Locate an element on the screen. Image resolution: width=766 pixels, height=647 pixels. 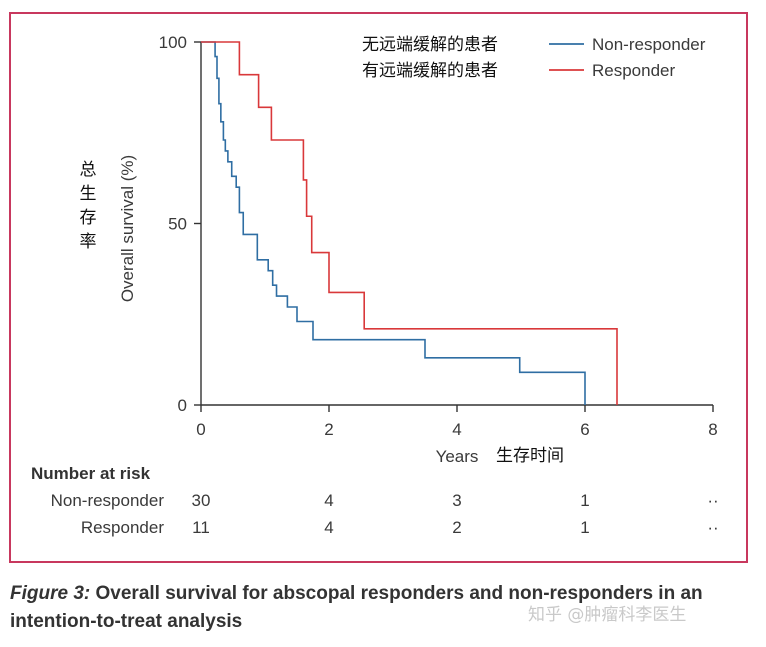
risk-table-title: Number at risk is located at coordinates (91, 473).